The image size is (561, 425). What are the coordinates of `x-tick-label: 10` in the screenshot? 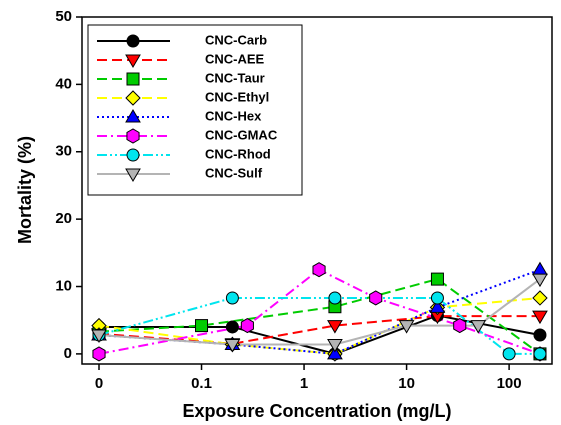 It's located at (406, 383).